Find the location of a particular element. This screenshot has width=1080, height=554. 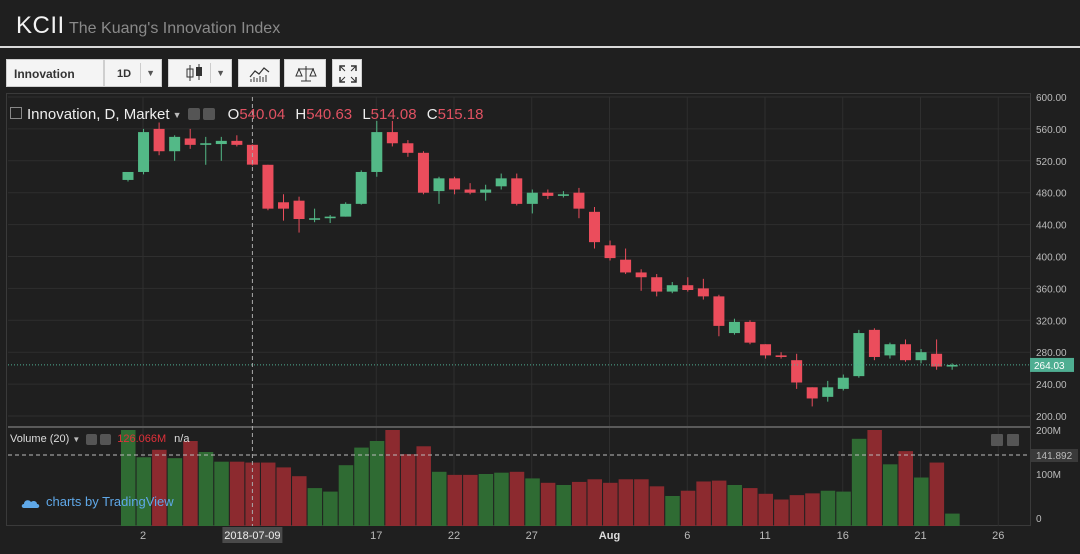

price-tick-label: 320.00 is located at coordinates (1051, 321).